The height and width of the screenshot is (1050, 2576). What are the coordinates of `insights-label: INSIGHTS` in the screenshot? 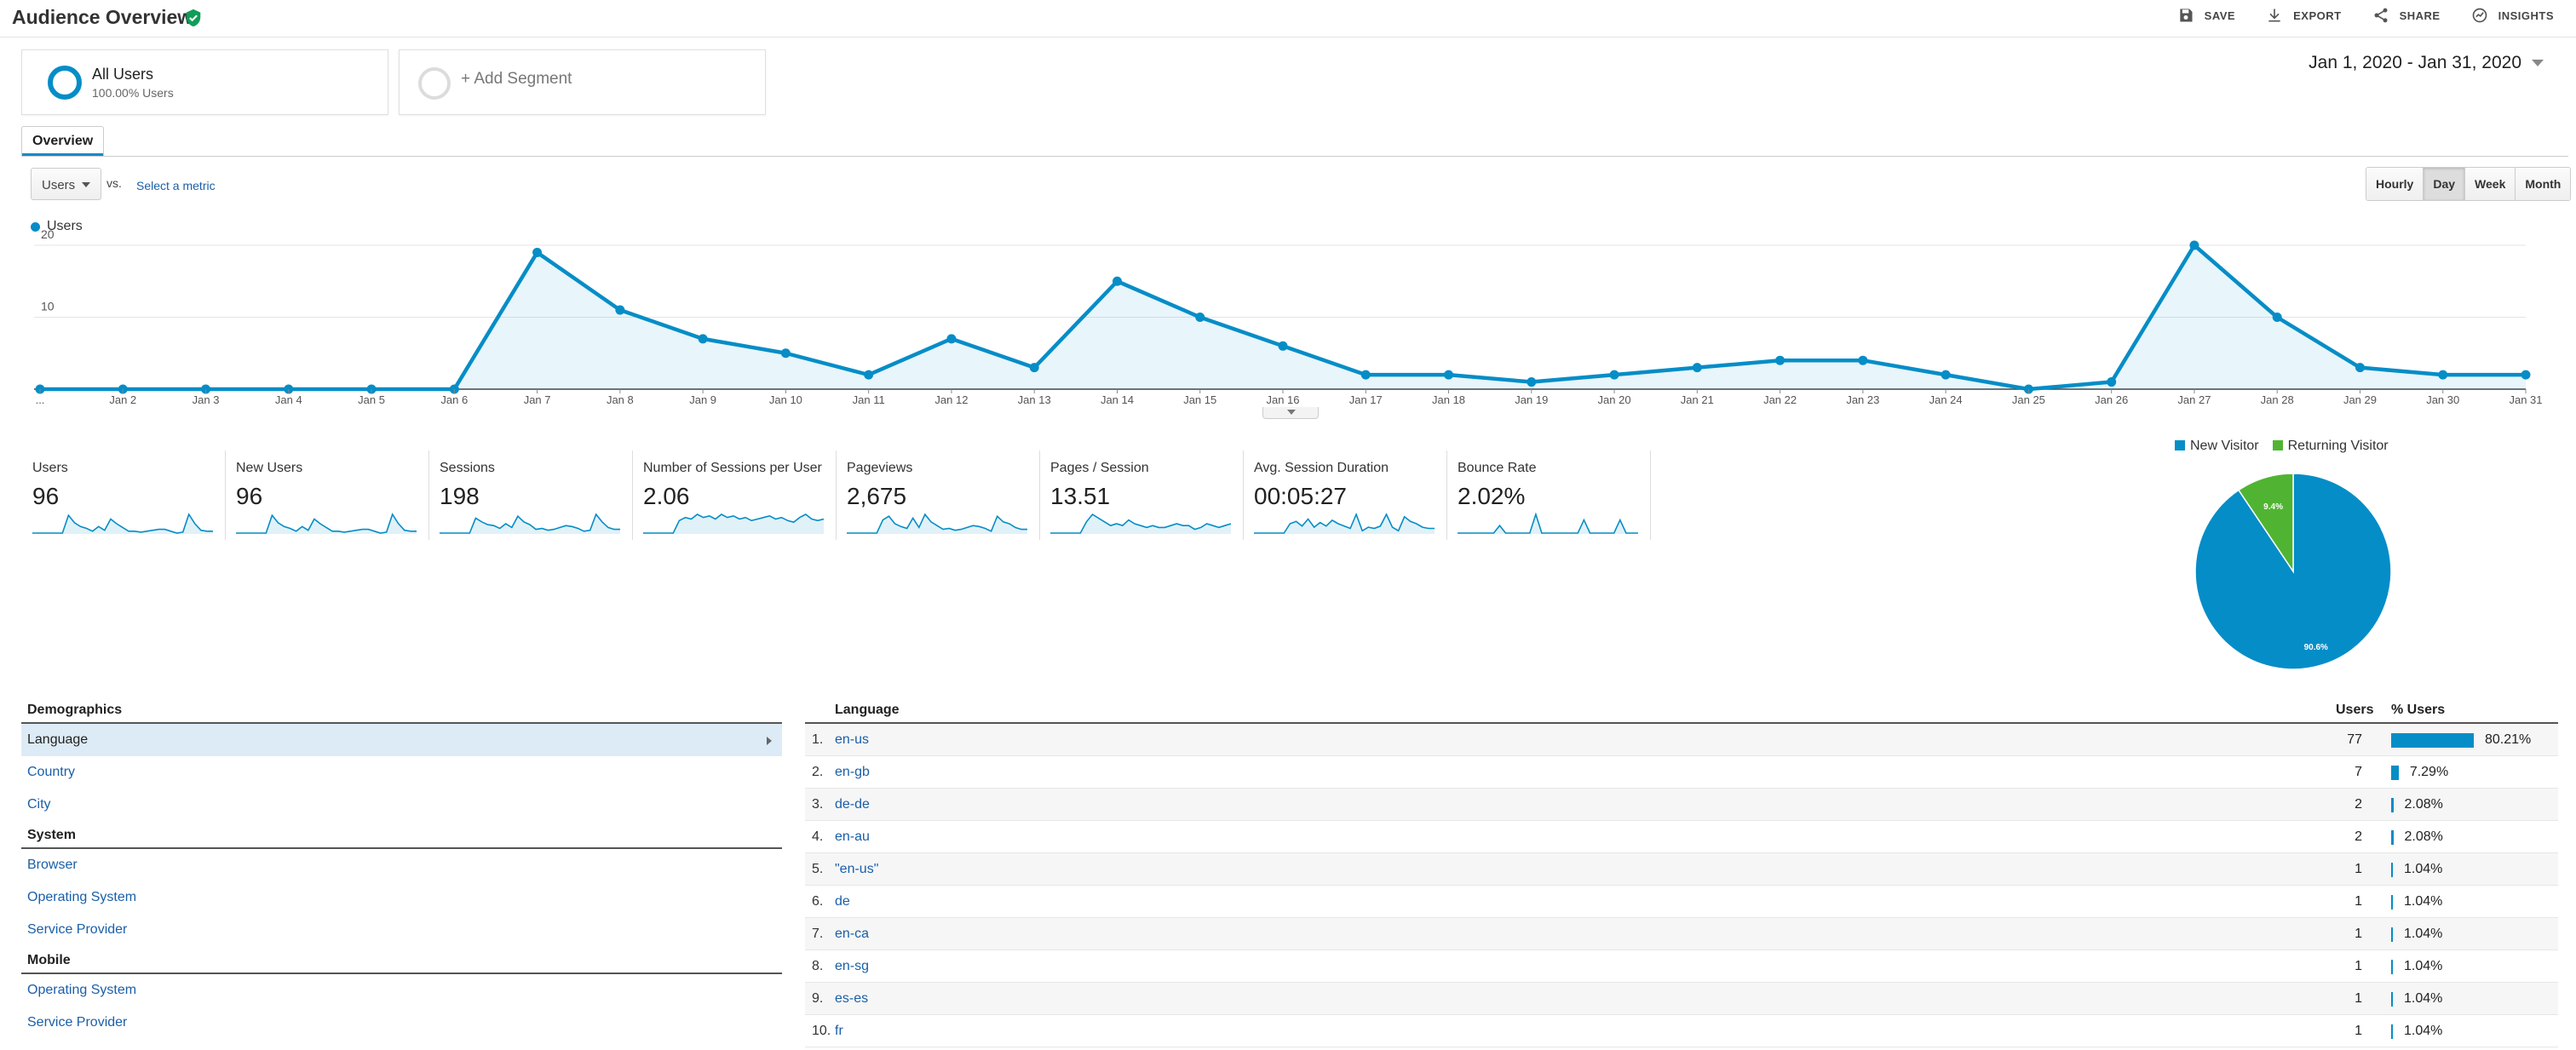 It's located at (2526, 15).